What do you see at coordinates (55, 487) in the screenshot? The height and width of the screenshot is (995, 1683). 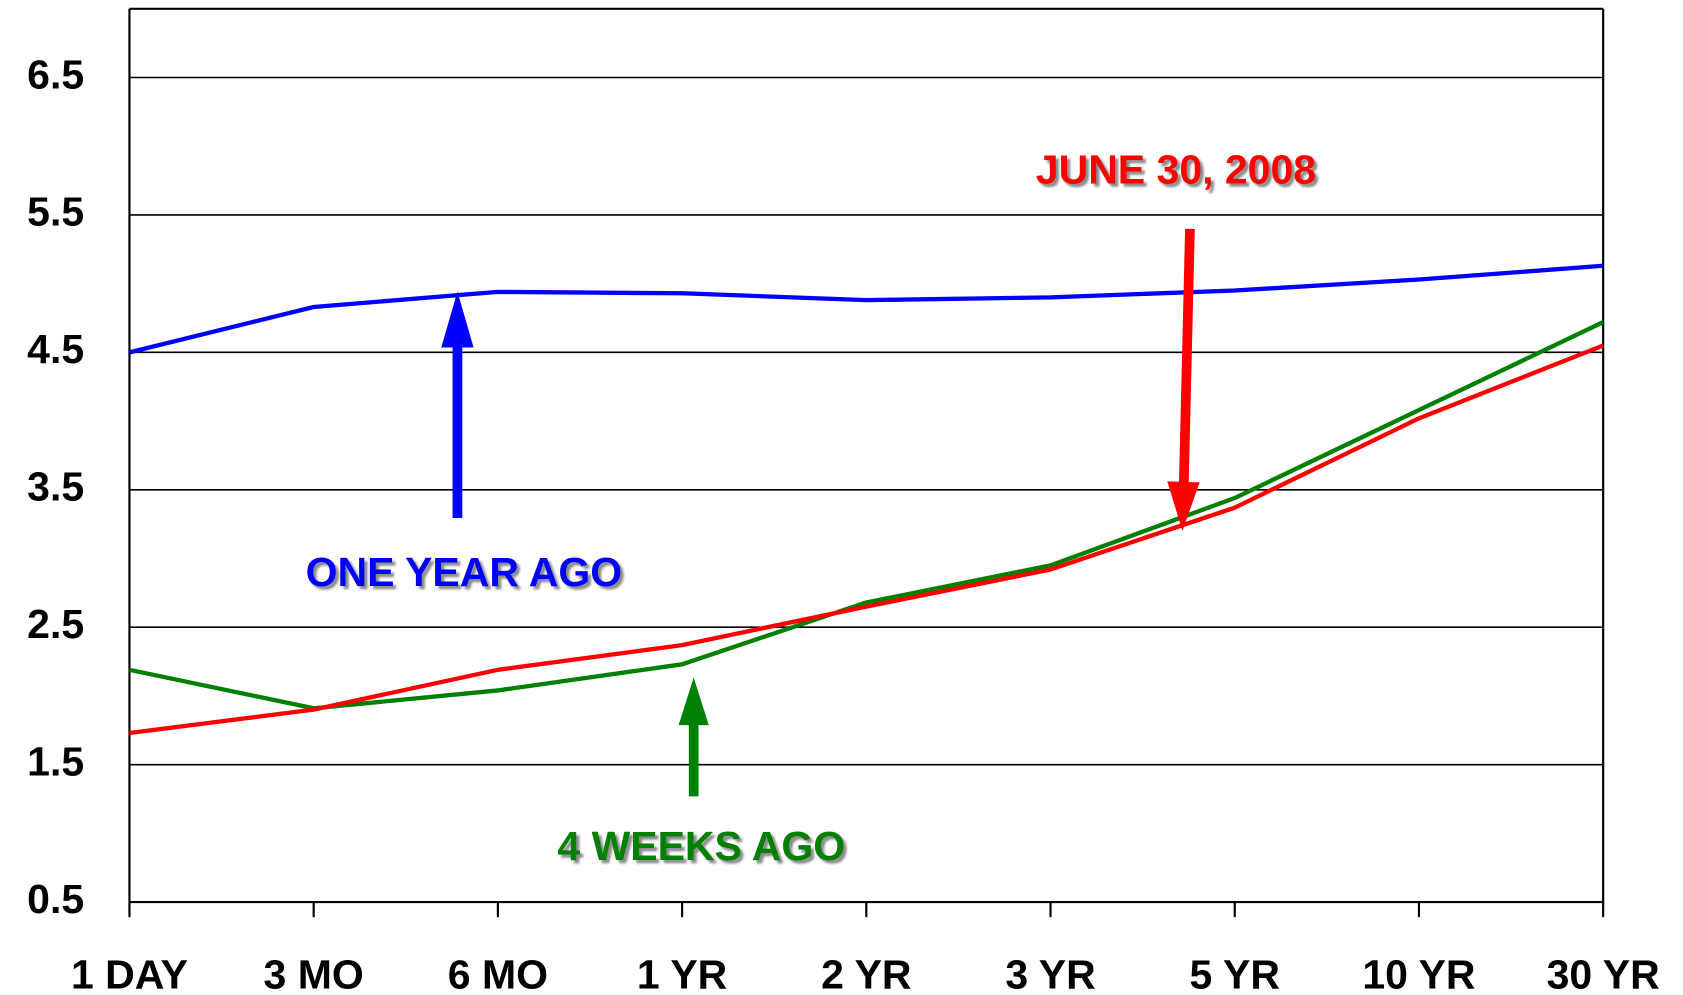 I see `y-tick-label: 3.5` at bounding box center [55, 487].